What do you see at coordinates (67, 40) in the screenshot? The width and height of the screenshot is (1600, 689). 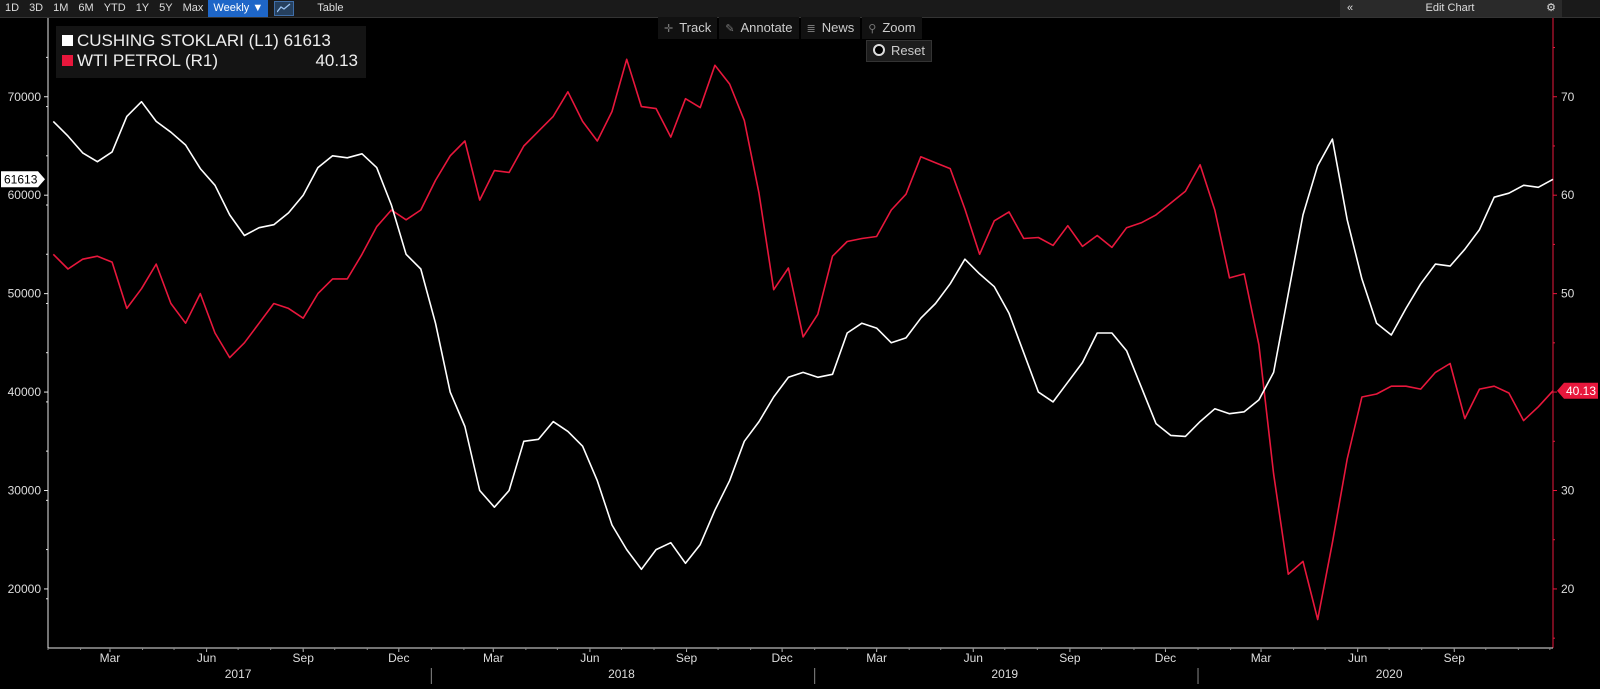 I see `legend-swatch-white` at bounding box center [67, 40].